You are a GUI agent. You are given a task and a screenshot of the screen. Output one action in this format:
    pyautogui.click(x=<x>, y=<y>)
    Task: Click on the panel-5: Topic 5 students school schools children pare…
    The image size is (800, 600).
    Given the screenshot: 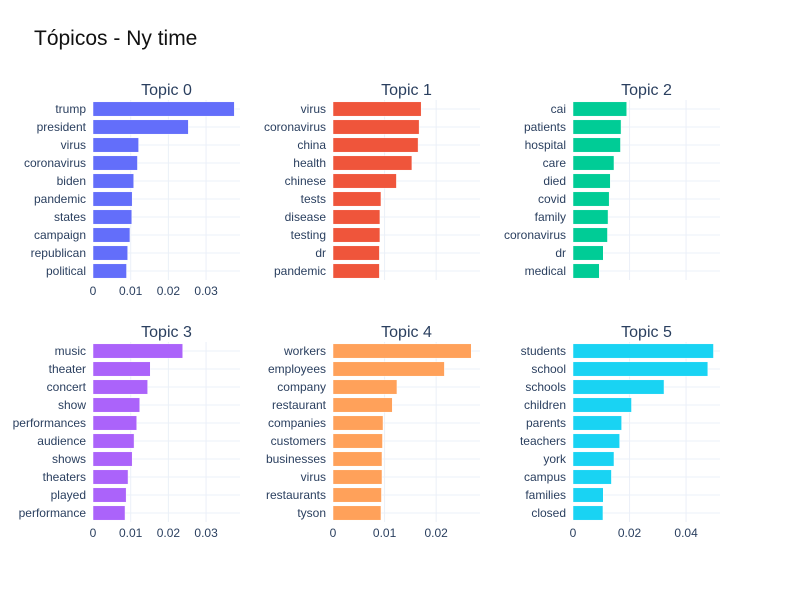 What is the action you would take?
    pyautogui.click(x=620, y=432)
    